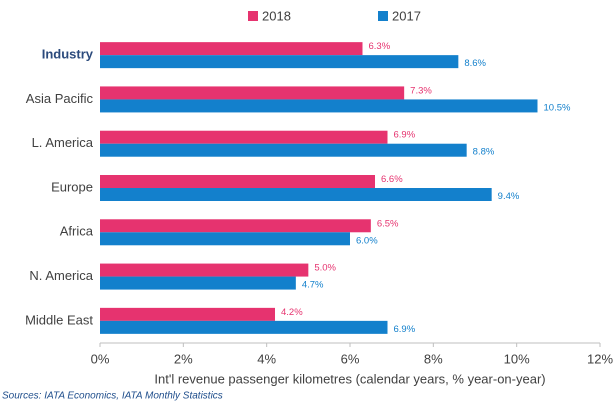 Image resolution: width=614 pixels, height=403 pixels. What do you see at coordinates (475, 63) in the screenshot?
I see `value-label: 8.6%` at bounding box center [475, 63].